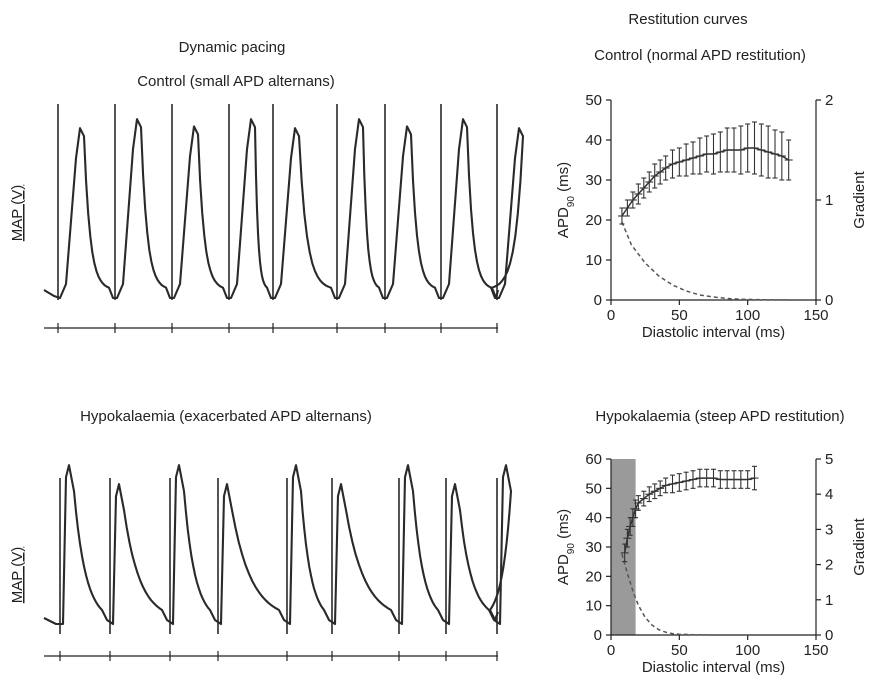 This screenshot has width=877, height=686. I want to click on bottom-restitution-ytick-label: 60, so click(593, 459).